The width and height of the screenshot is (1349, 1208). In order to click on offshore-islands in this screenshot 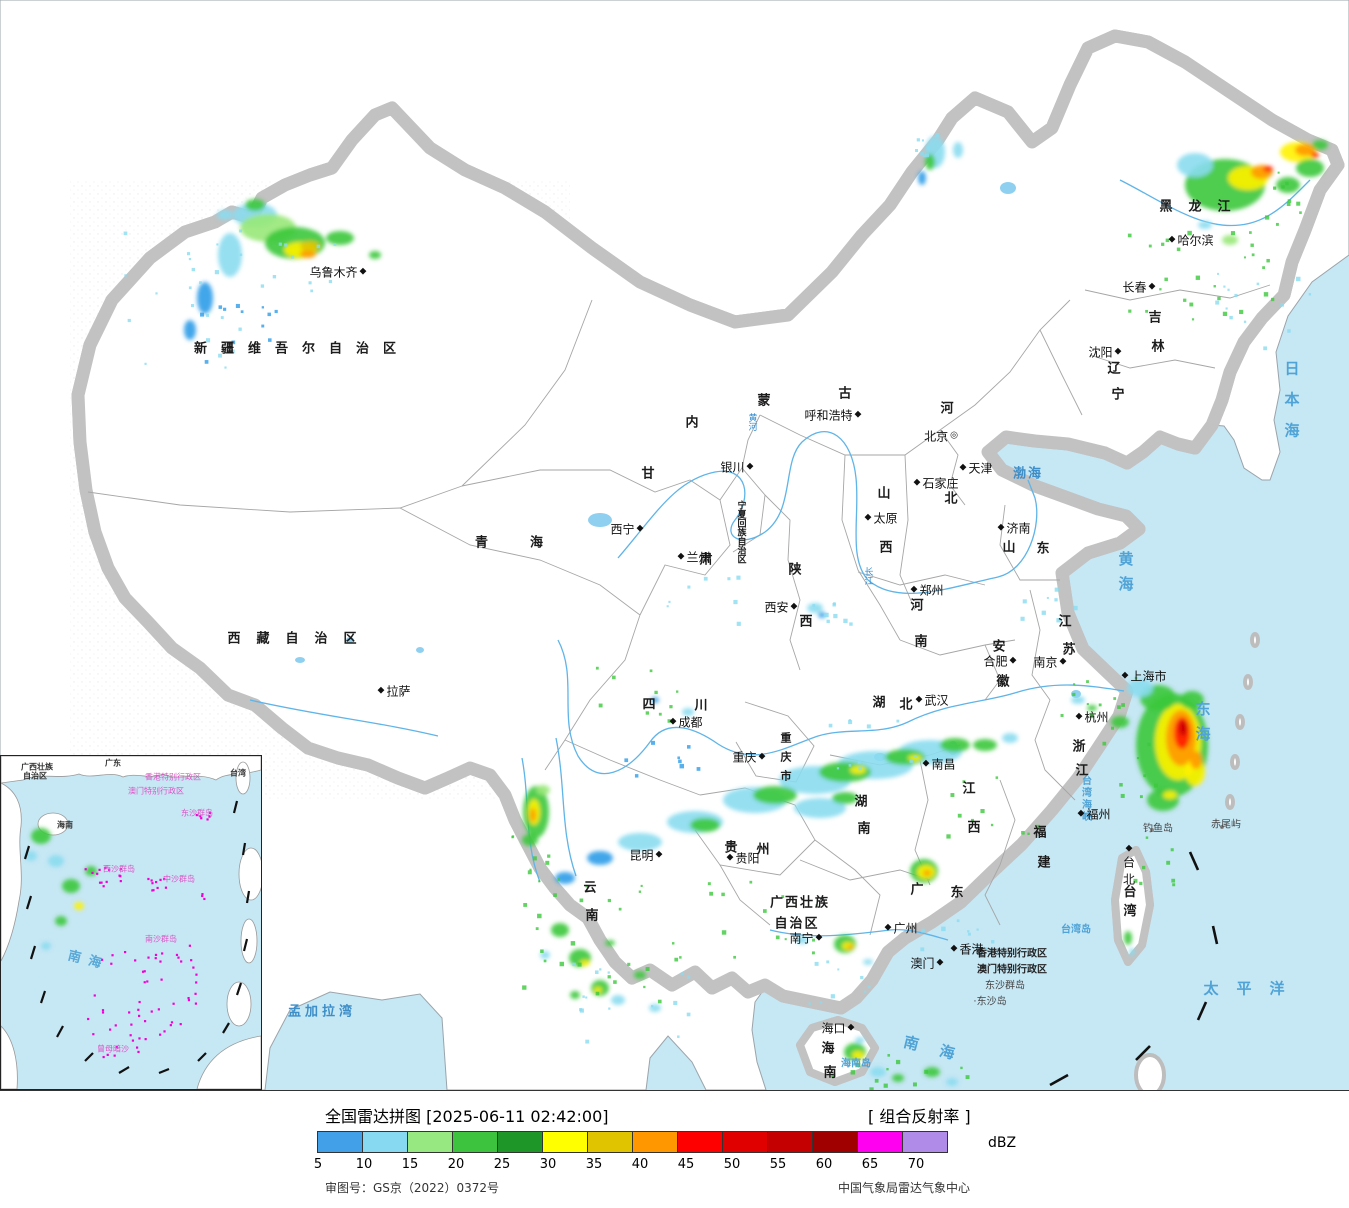, I will do `click(1197, 864)`.